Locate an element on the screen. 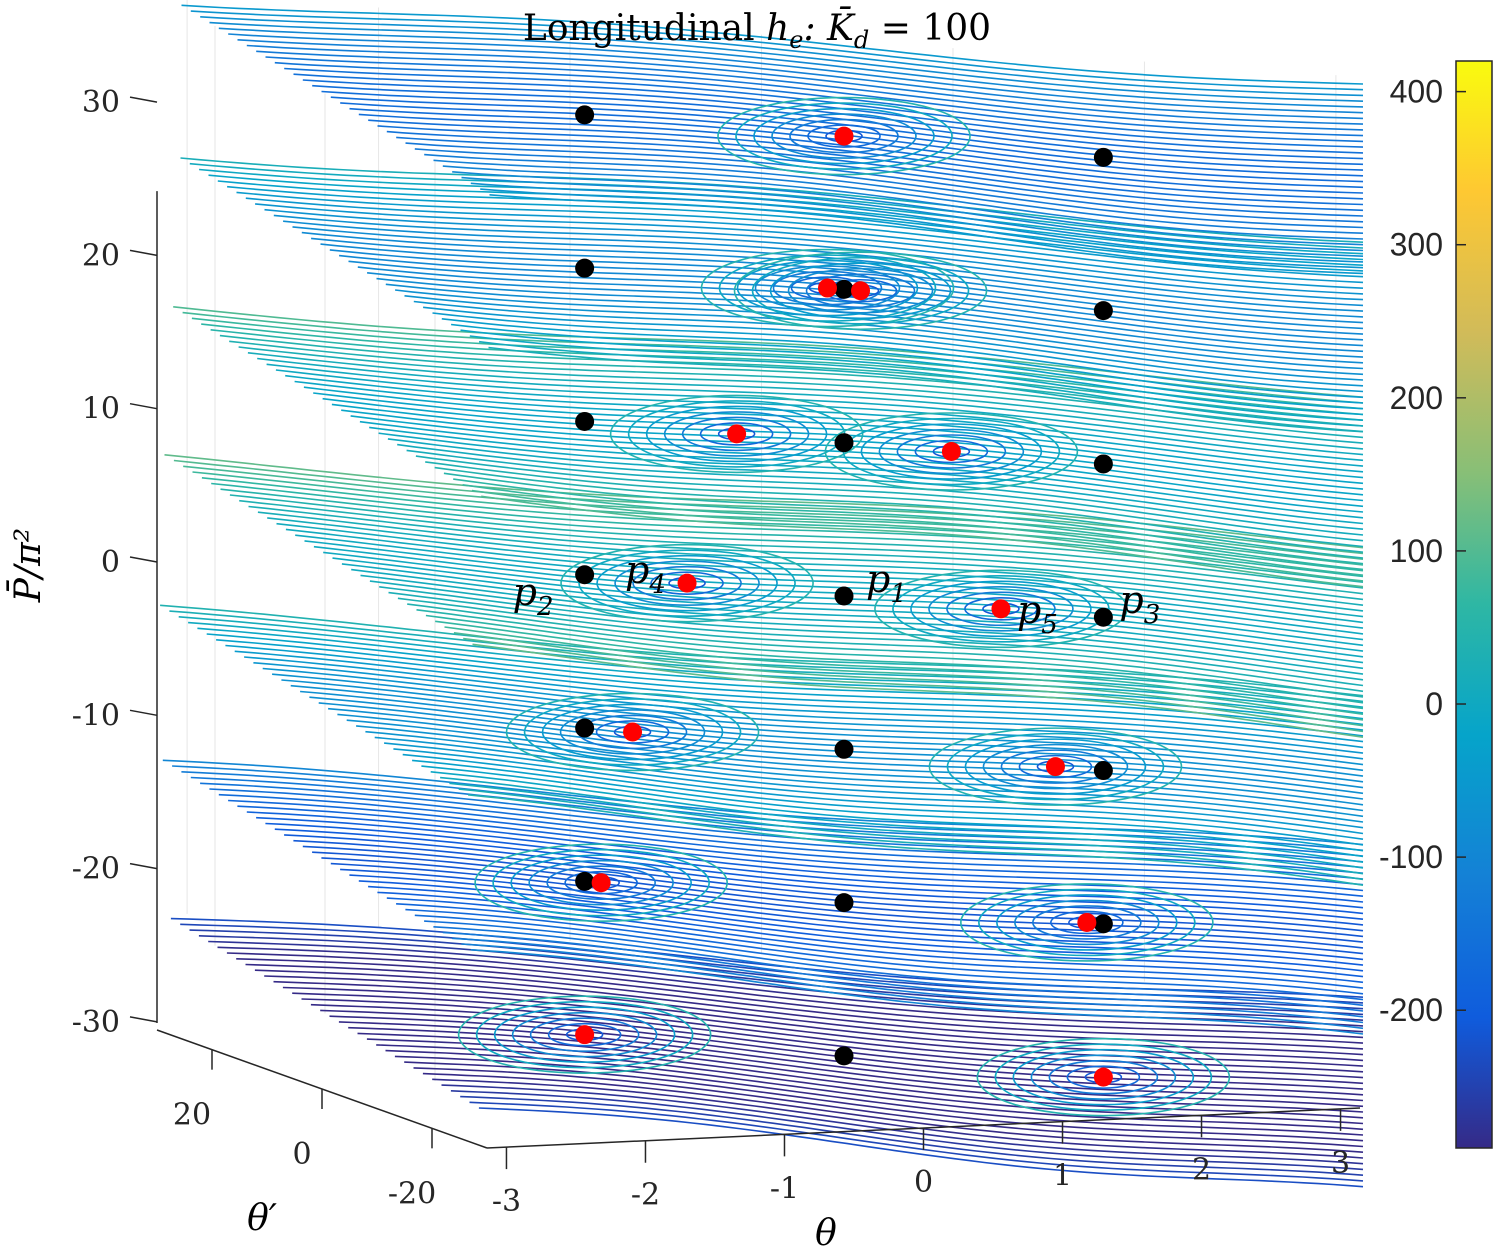 The width and height of the screenshot is (1495, 1251). y-tick-label: -20 is located at coordinates (412, 1193).